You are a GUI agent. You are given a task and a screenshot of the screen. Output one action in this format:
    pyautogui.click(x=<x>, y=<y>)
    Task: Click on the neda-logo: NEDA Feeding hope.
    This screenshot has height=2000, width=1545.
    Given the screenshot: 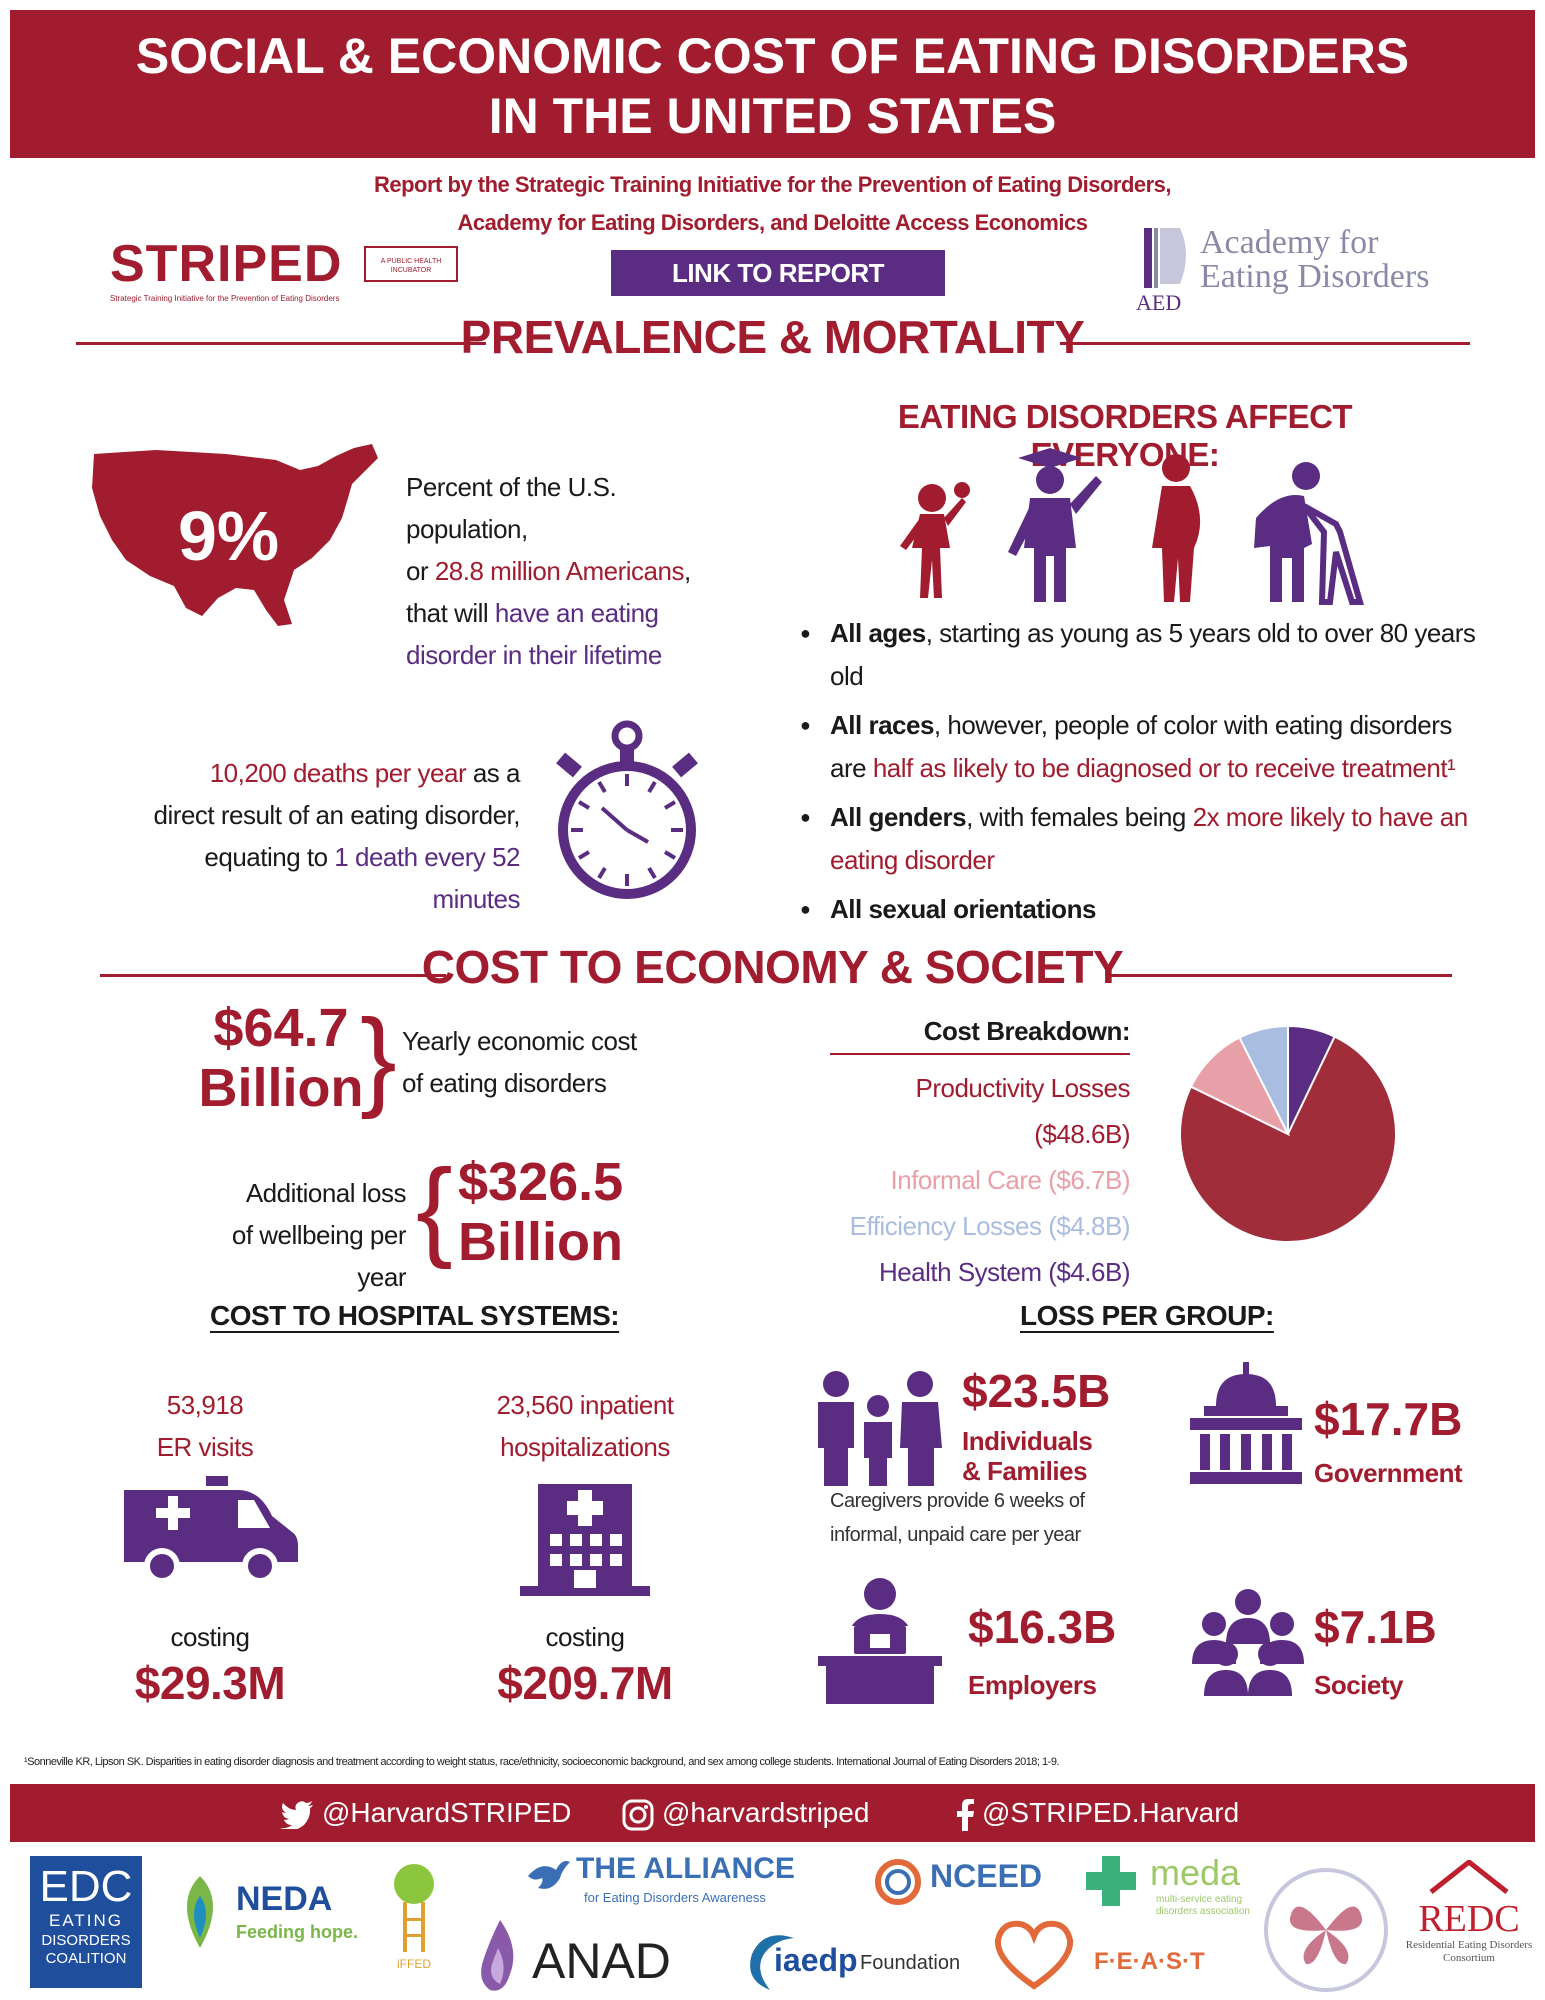 What is the action you would take?
    pyautogui.click(x=270, y=1918)
    